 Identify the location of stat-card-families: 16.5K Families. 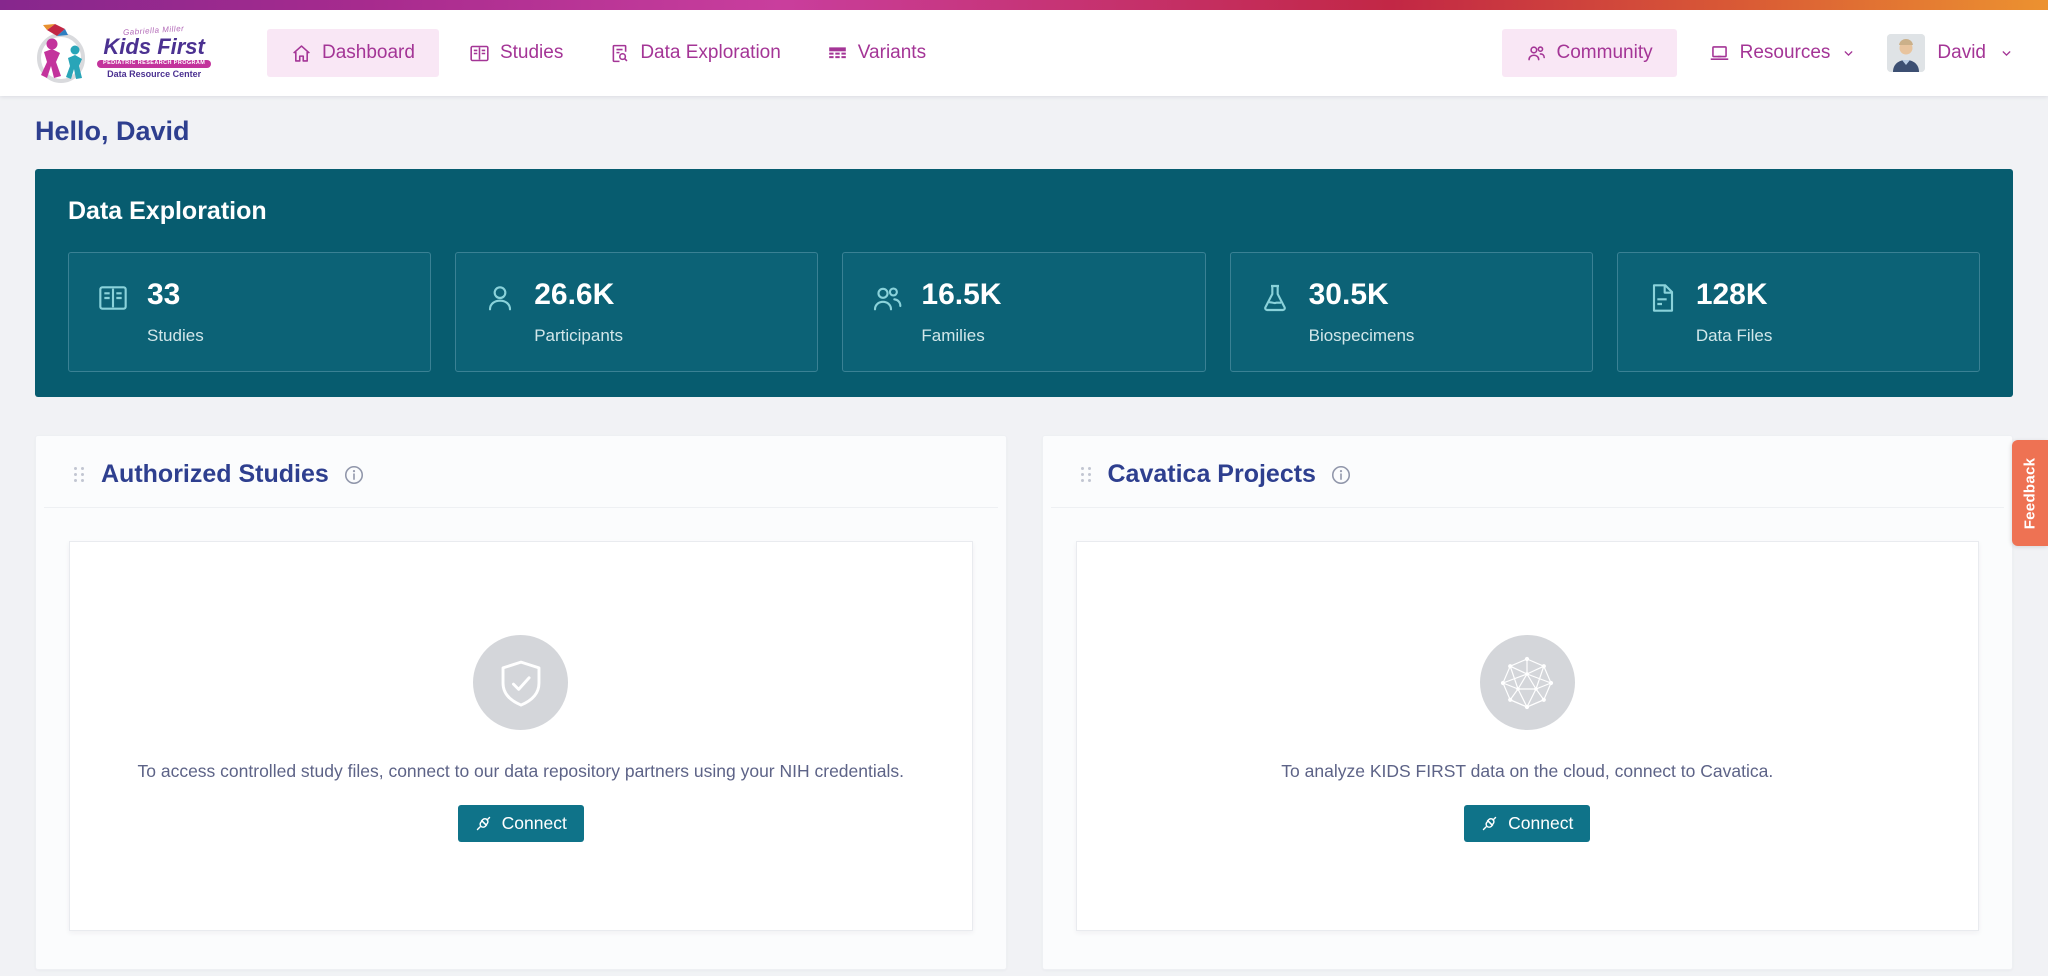
(1024, 312).